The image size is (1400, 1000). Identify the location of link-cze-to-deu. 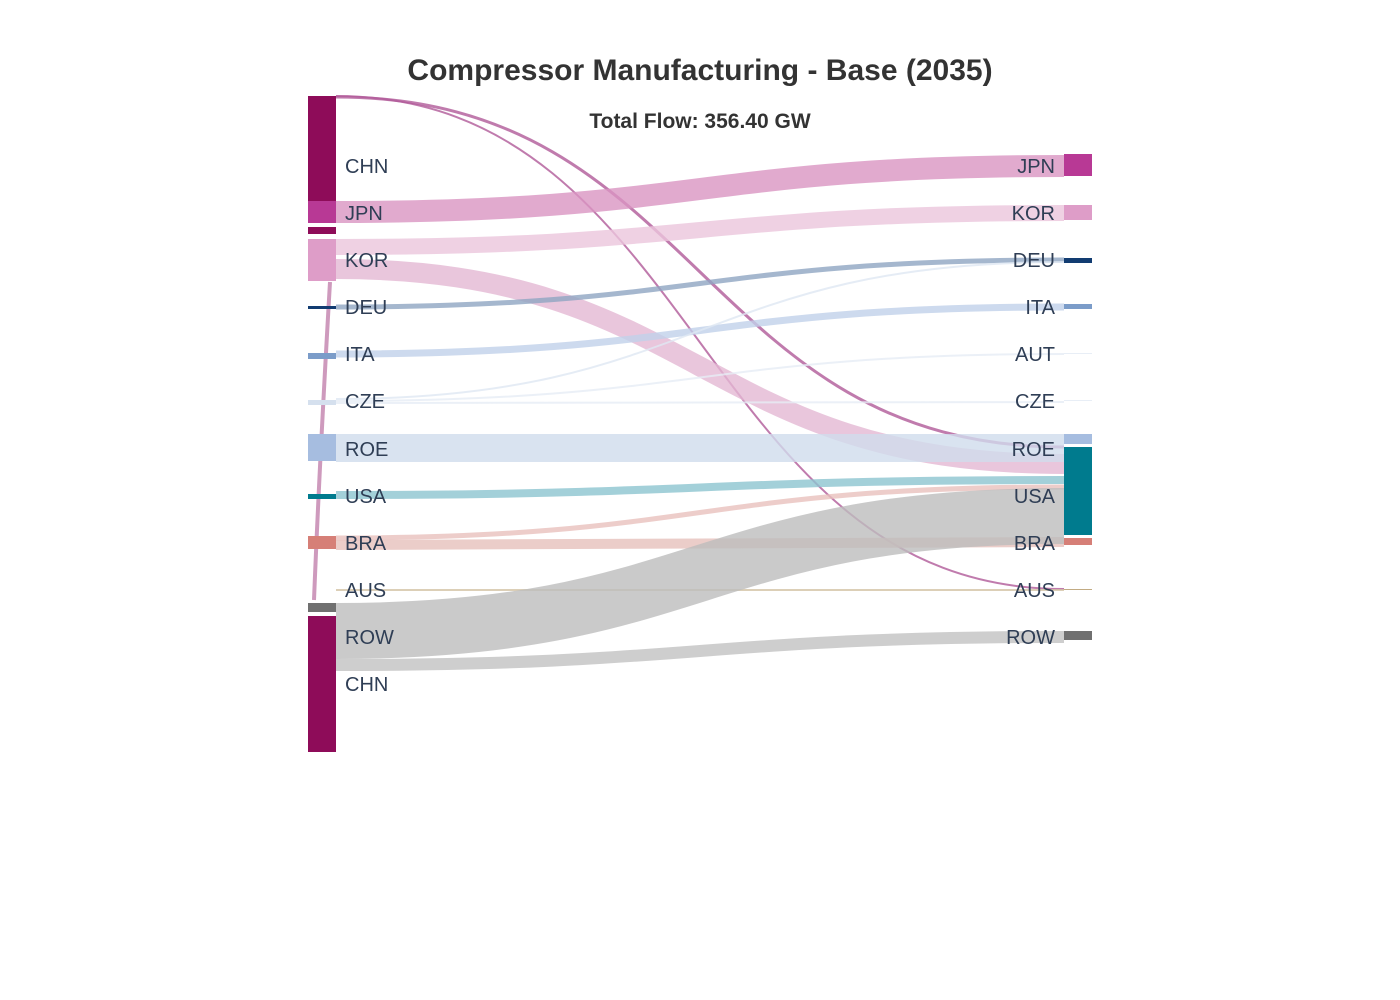
(700, 330).